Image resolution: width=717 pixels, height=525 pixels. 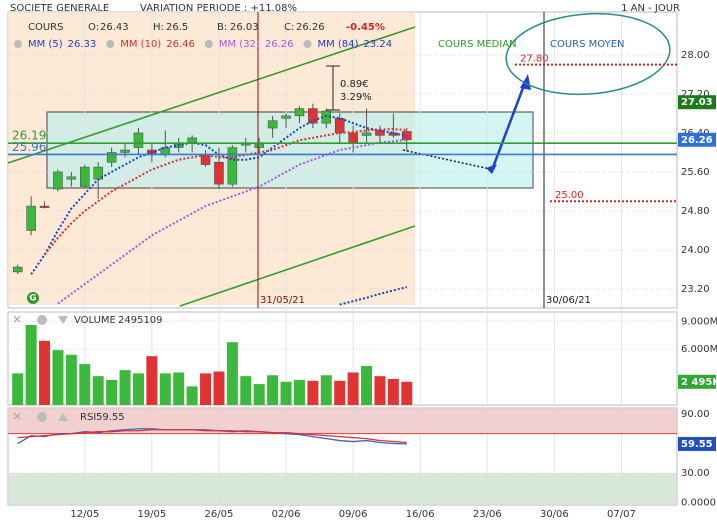 What do you see at coordinates (697, 102) in the screenshot?
I see `price-badge-label: 27.03` at bounding box center [697, 102].